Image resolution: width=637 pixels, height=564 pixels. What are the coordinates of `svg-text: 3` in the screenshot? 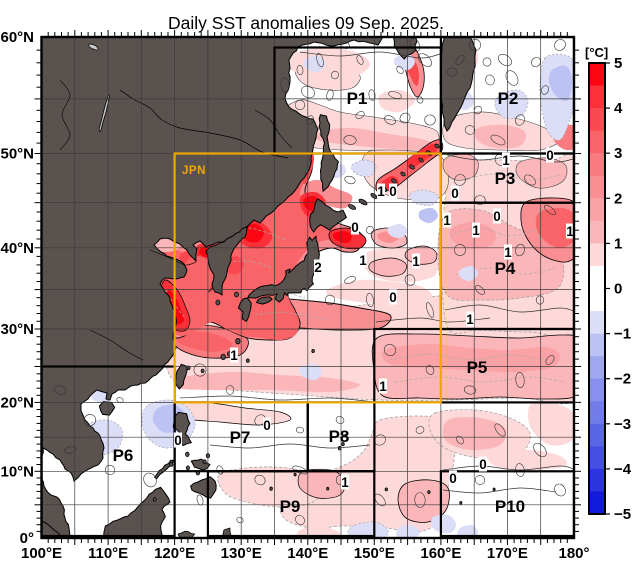 It's located at (618, 153).